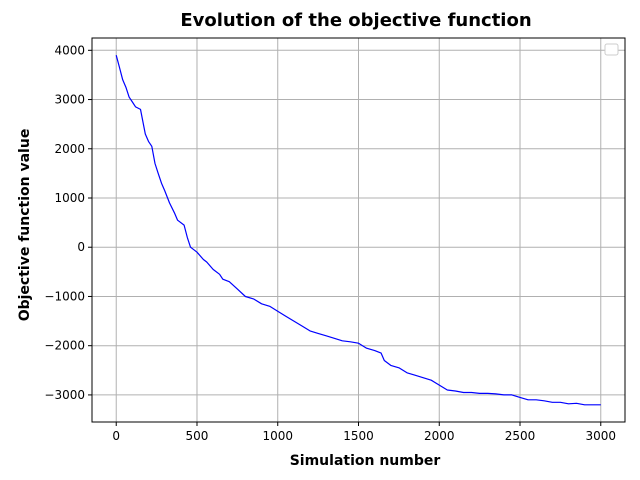 Image resolution: width=640 pixels, height=480 pixels. I want to click on y-tick-label: 3000, so click(69, 100).